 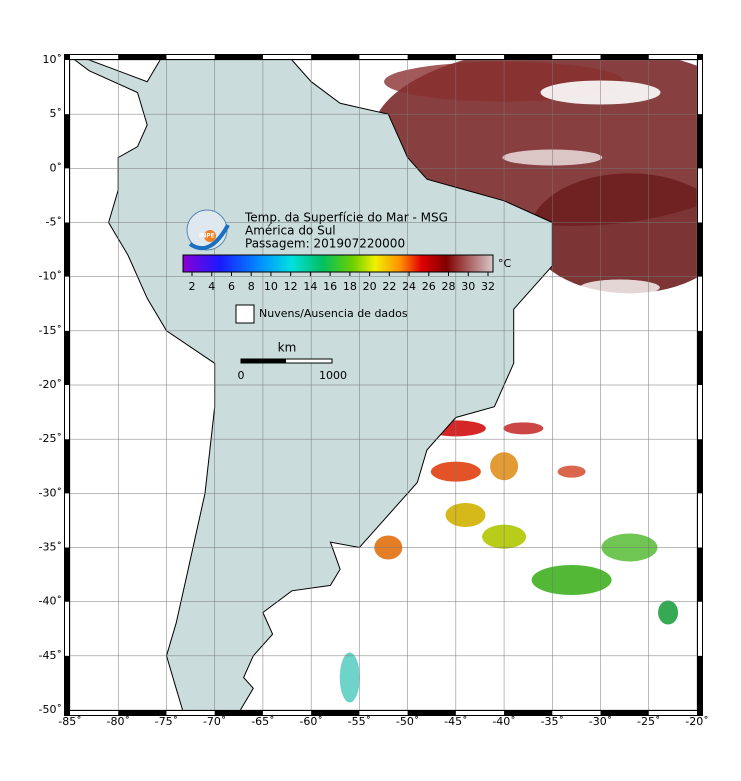 I want to click on lat-label: -20˚, so click(x=50, y=384).